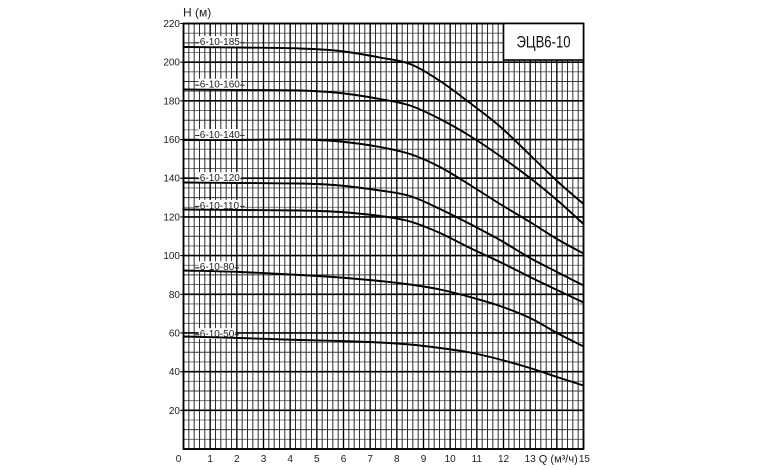 The width and height of the screenshot is (763, 470). Describe the element at coordinates (397, 459) in the screenshot. I see `svg-text: 8` at that location.